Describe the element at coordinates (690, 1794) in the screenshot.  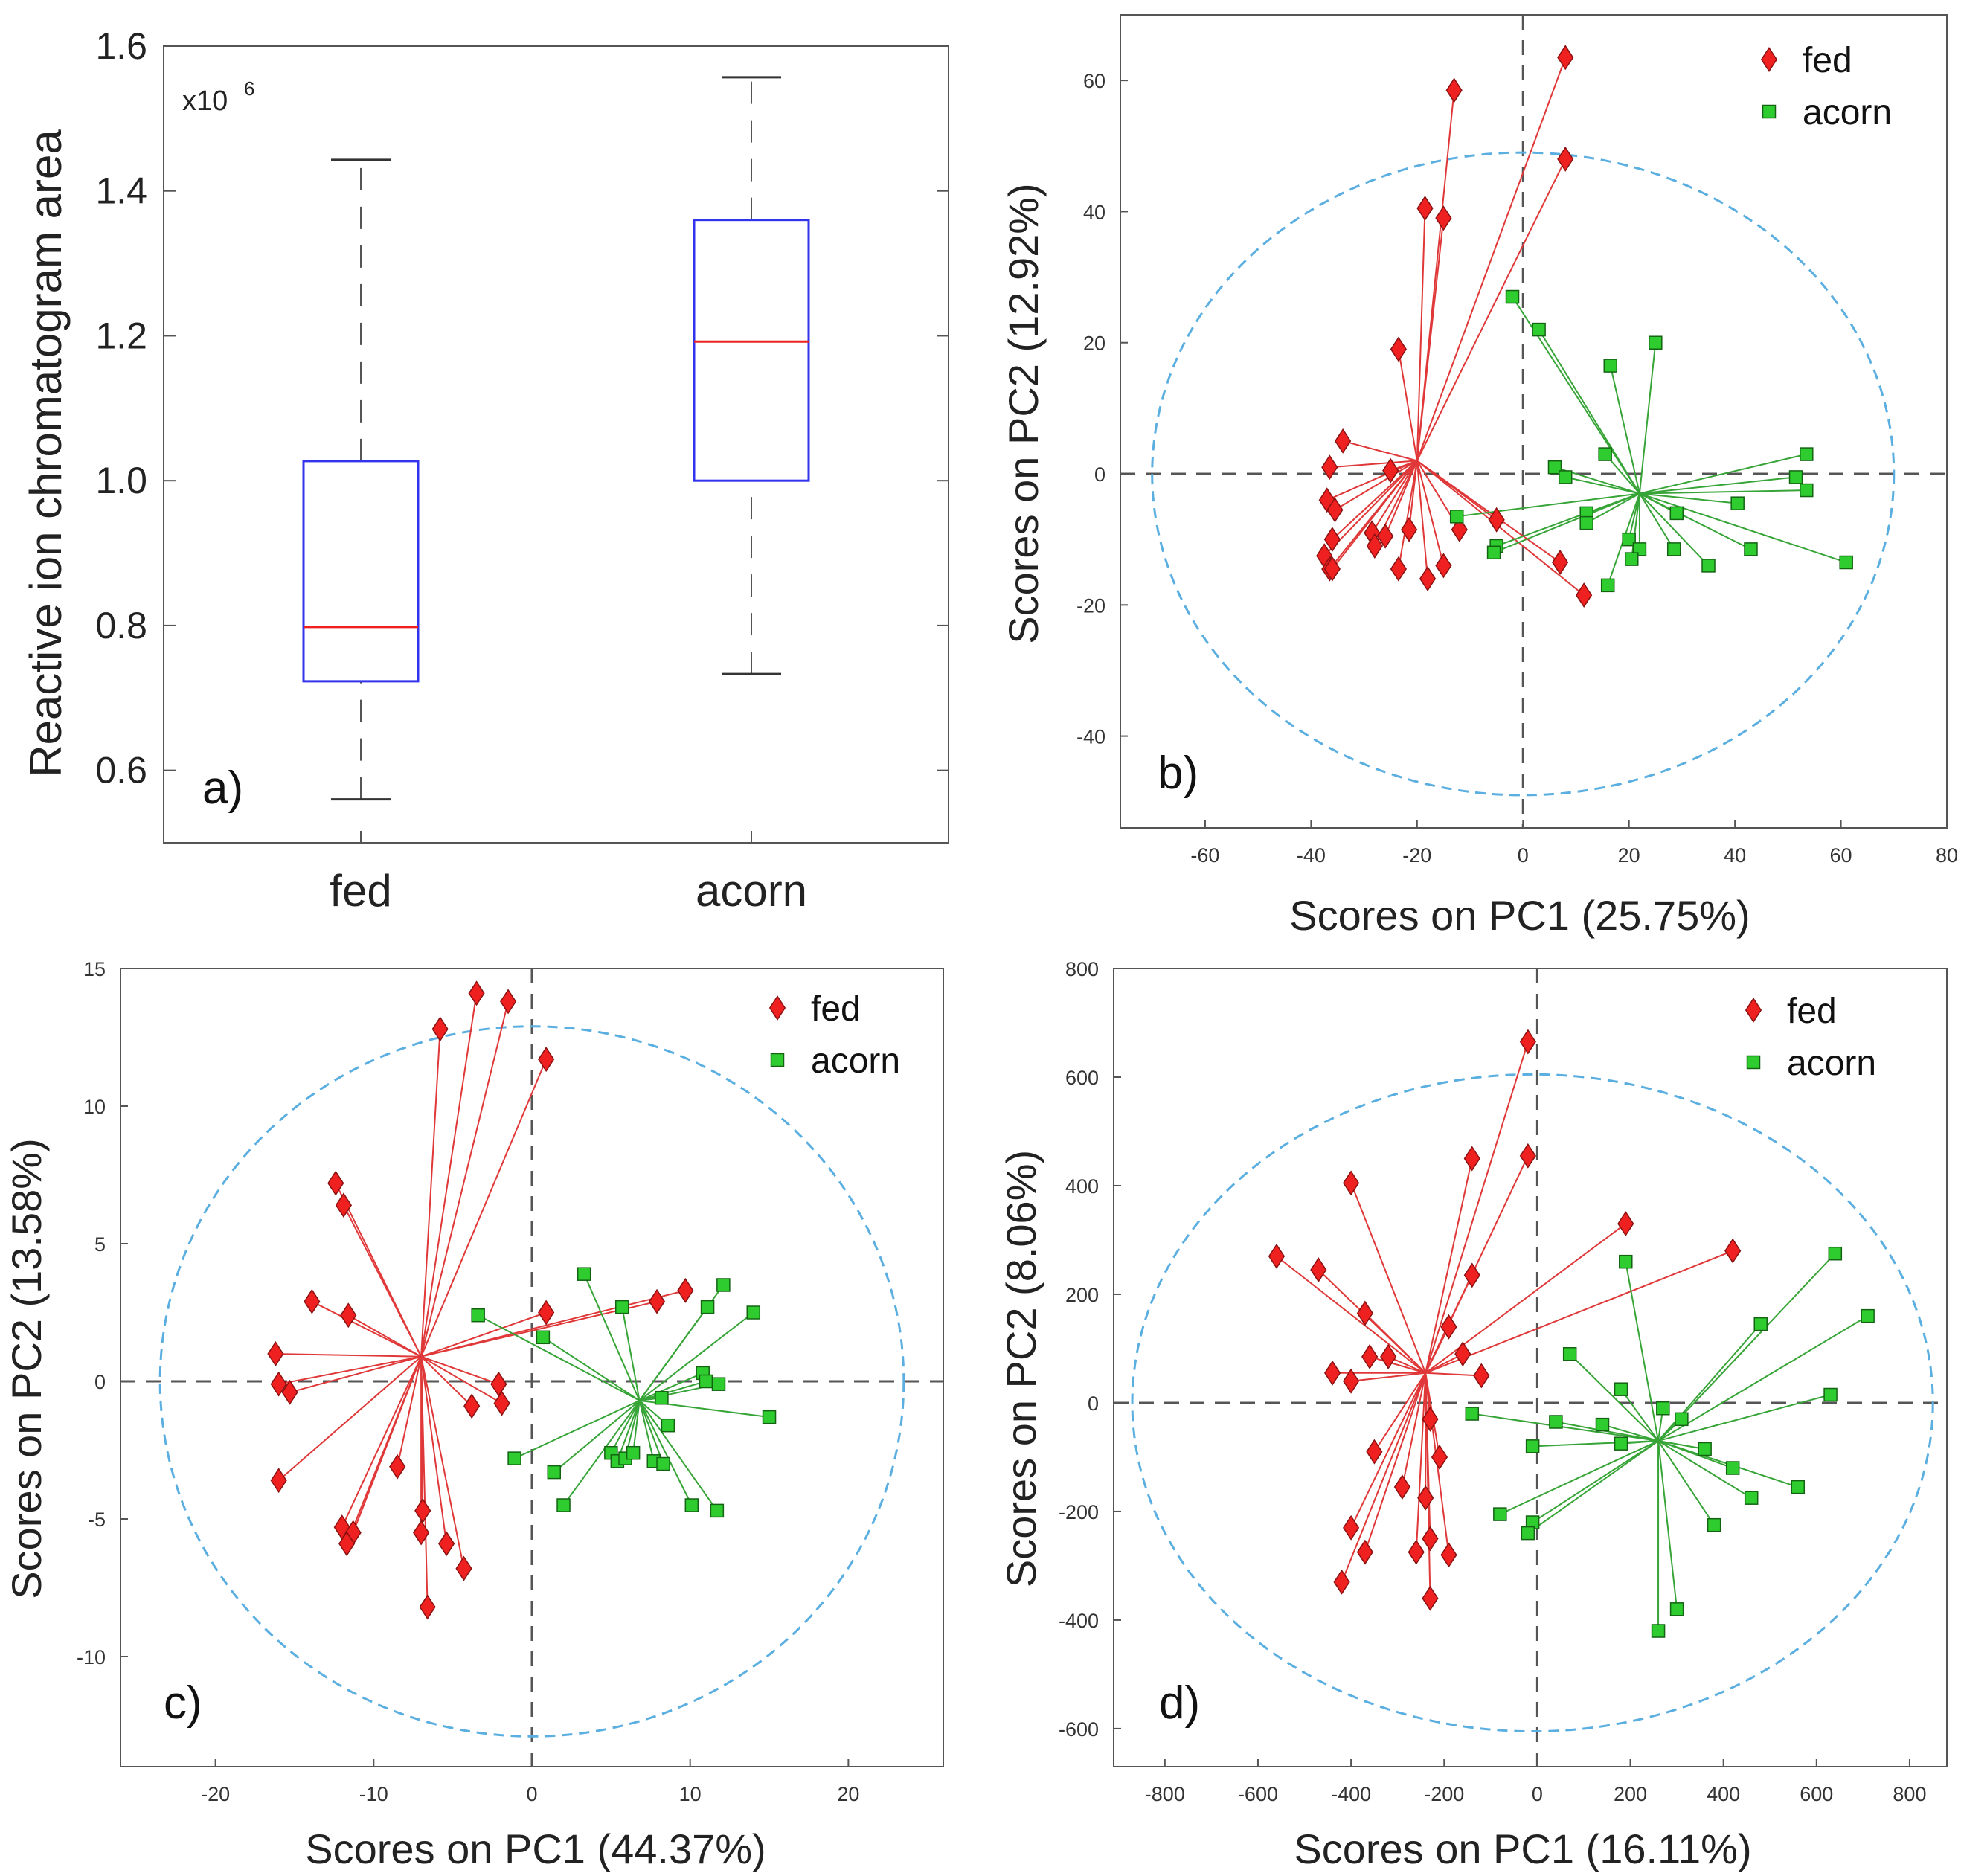
I see `x-tick-label: 10` at that location.